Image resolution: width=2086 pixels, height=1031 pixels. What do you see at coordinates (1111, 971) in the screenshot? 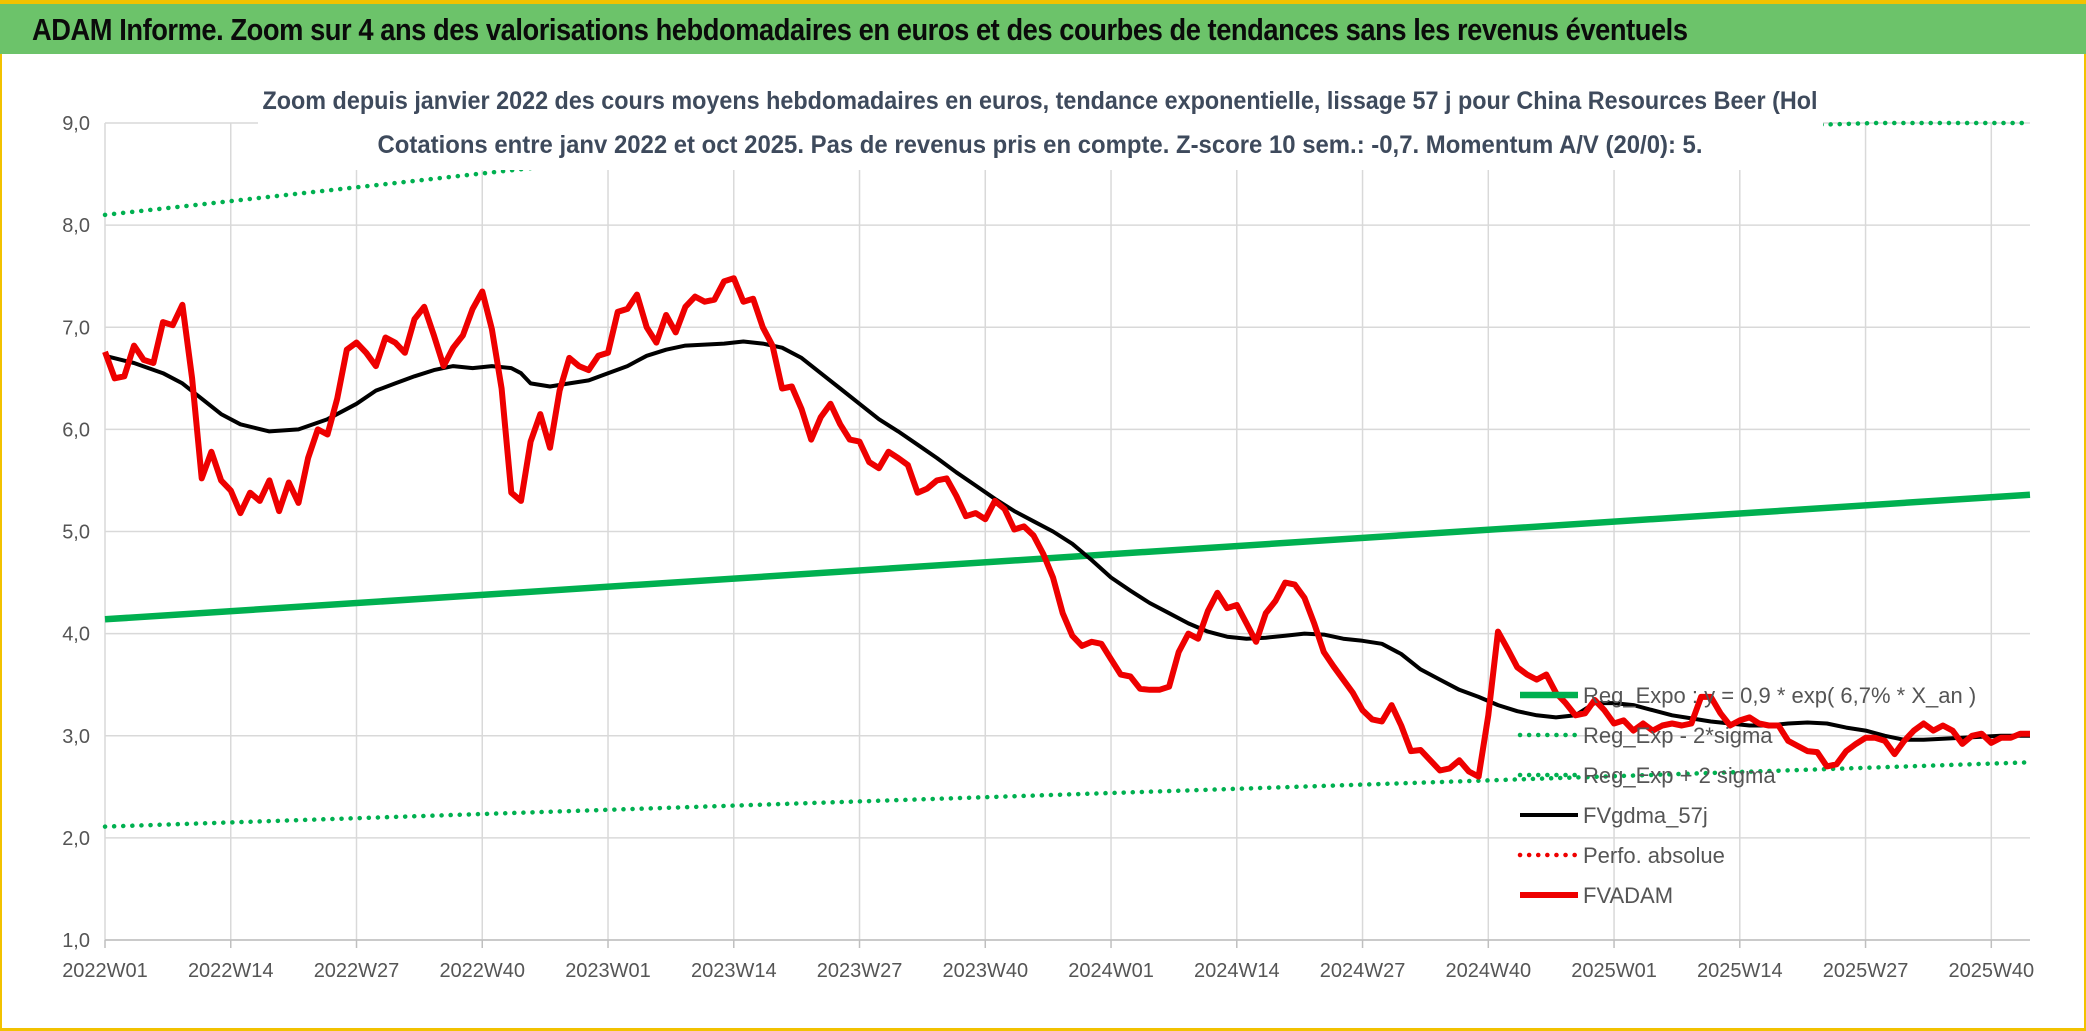
I see `x-tick-label: 2024W01` at bounding box center [1111, 971].